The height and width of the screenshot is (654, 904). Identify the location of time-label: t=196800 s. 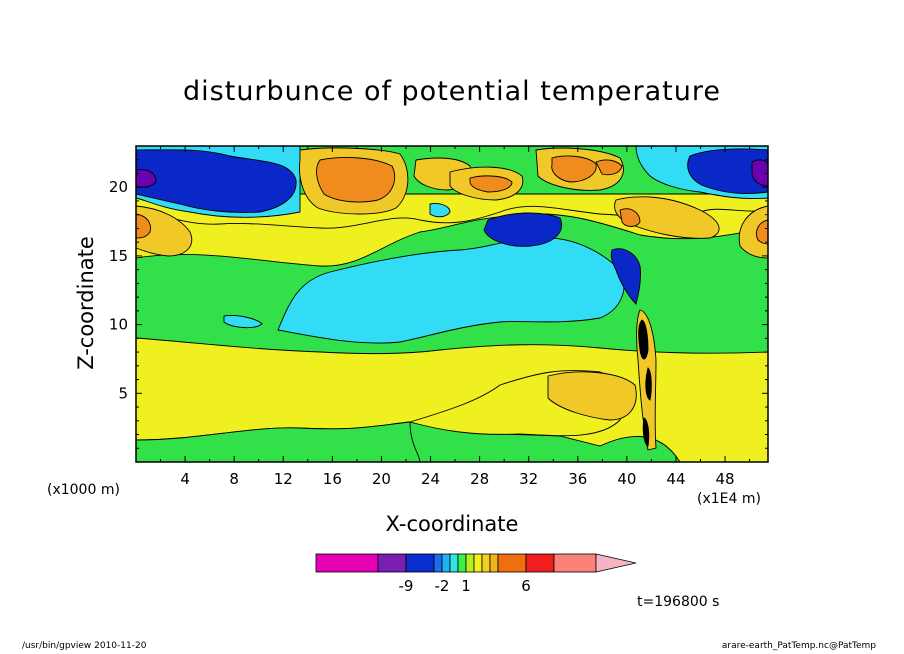
(678, 602).